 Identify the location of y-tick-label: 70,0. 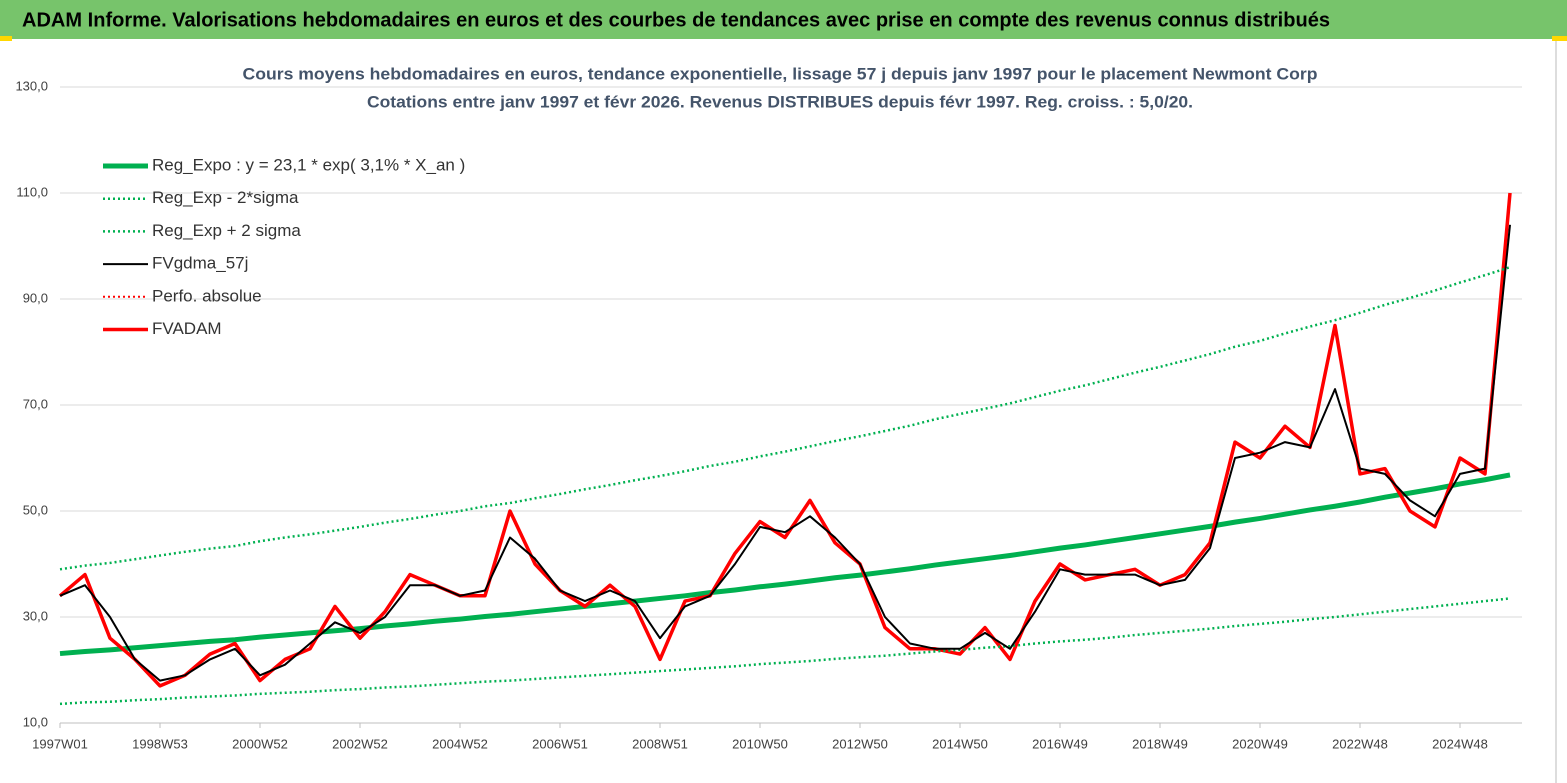
(35, 403).